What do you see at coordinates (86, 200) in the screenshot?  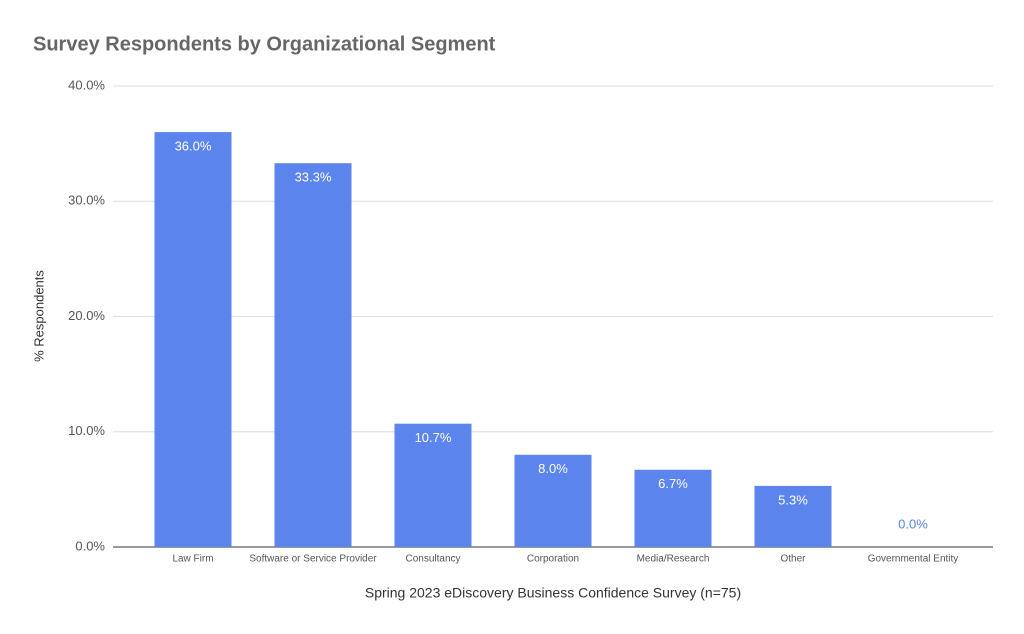 I see `y-tick-label: 30.0%` at bounding box center [86, 200].